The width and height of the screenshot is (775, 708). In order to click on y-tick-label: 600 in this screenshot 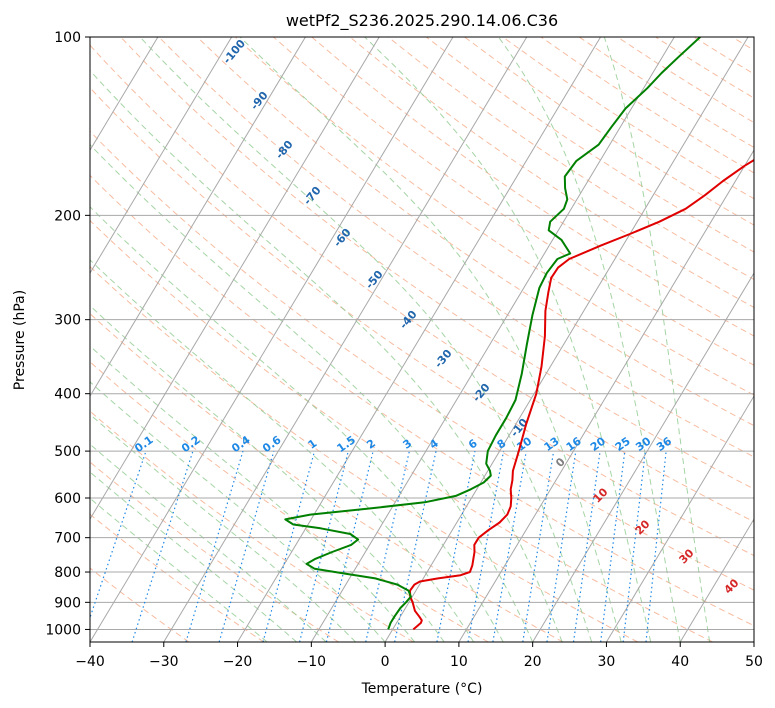, I will do `click(67, 499)`.